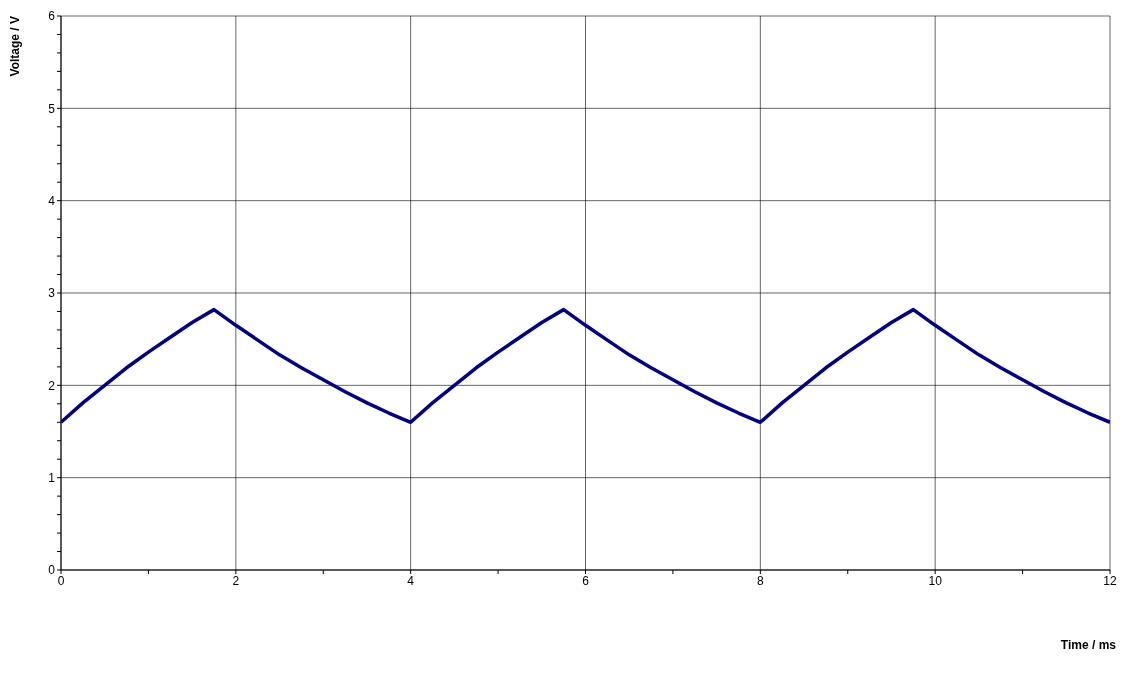 This screenshot has width=1126, height=678. I want to click on y-tick-label: 1, so click(52, 477).